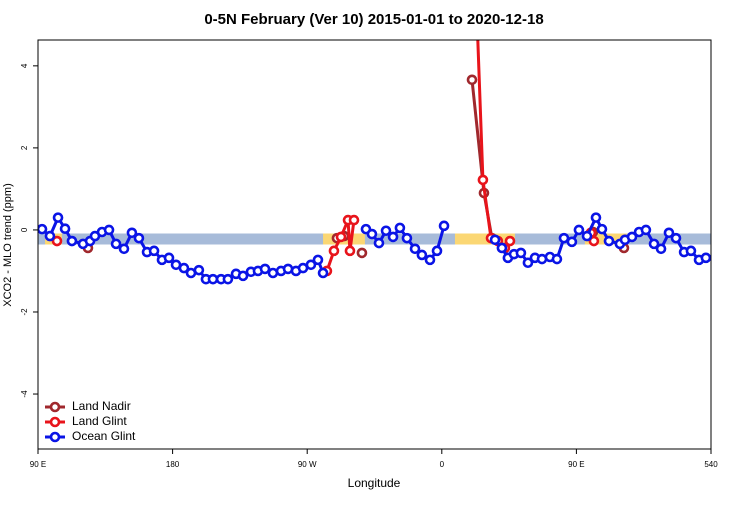 The width and height of the screenshot is (750, 505). Describe the element at coordinates (99, 421) in the screenshot. I see `legend-label: Land Glint` at that location.